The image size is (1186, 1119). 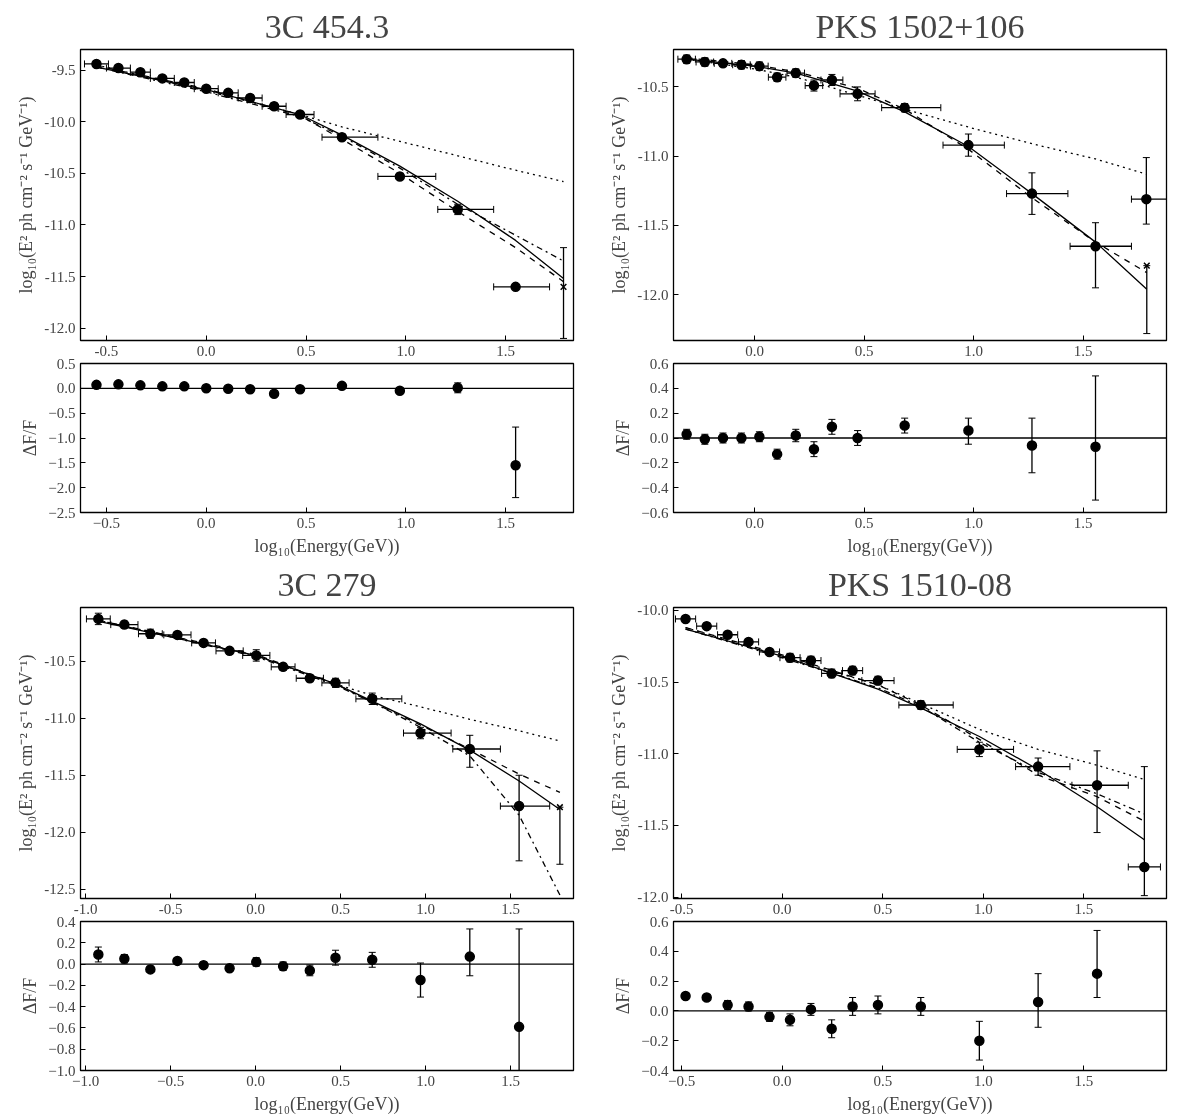 I want to click on y-tick-label: -9.5, so click(x=63, y=70).